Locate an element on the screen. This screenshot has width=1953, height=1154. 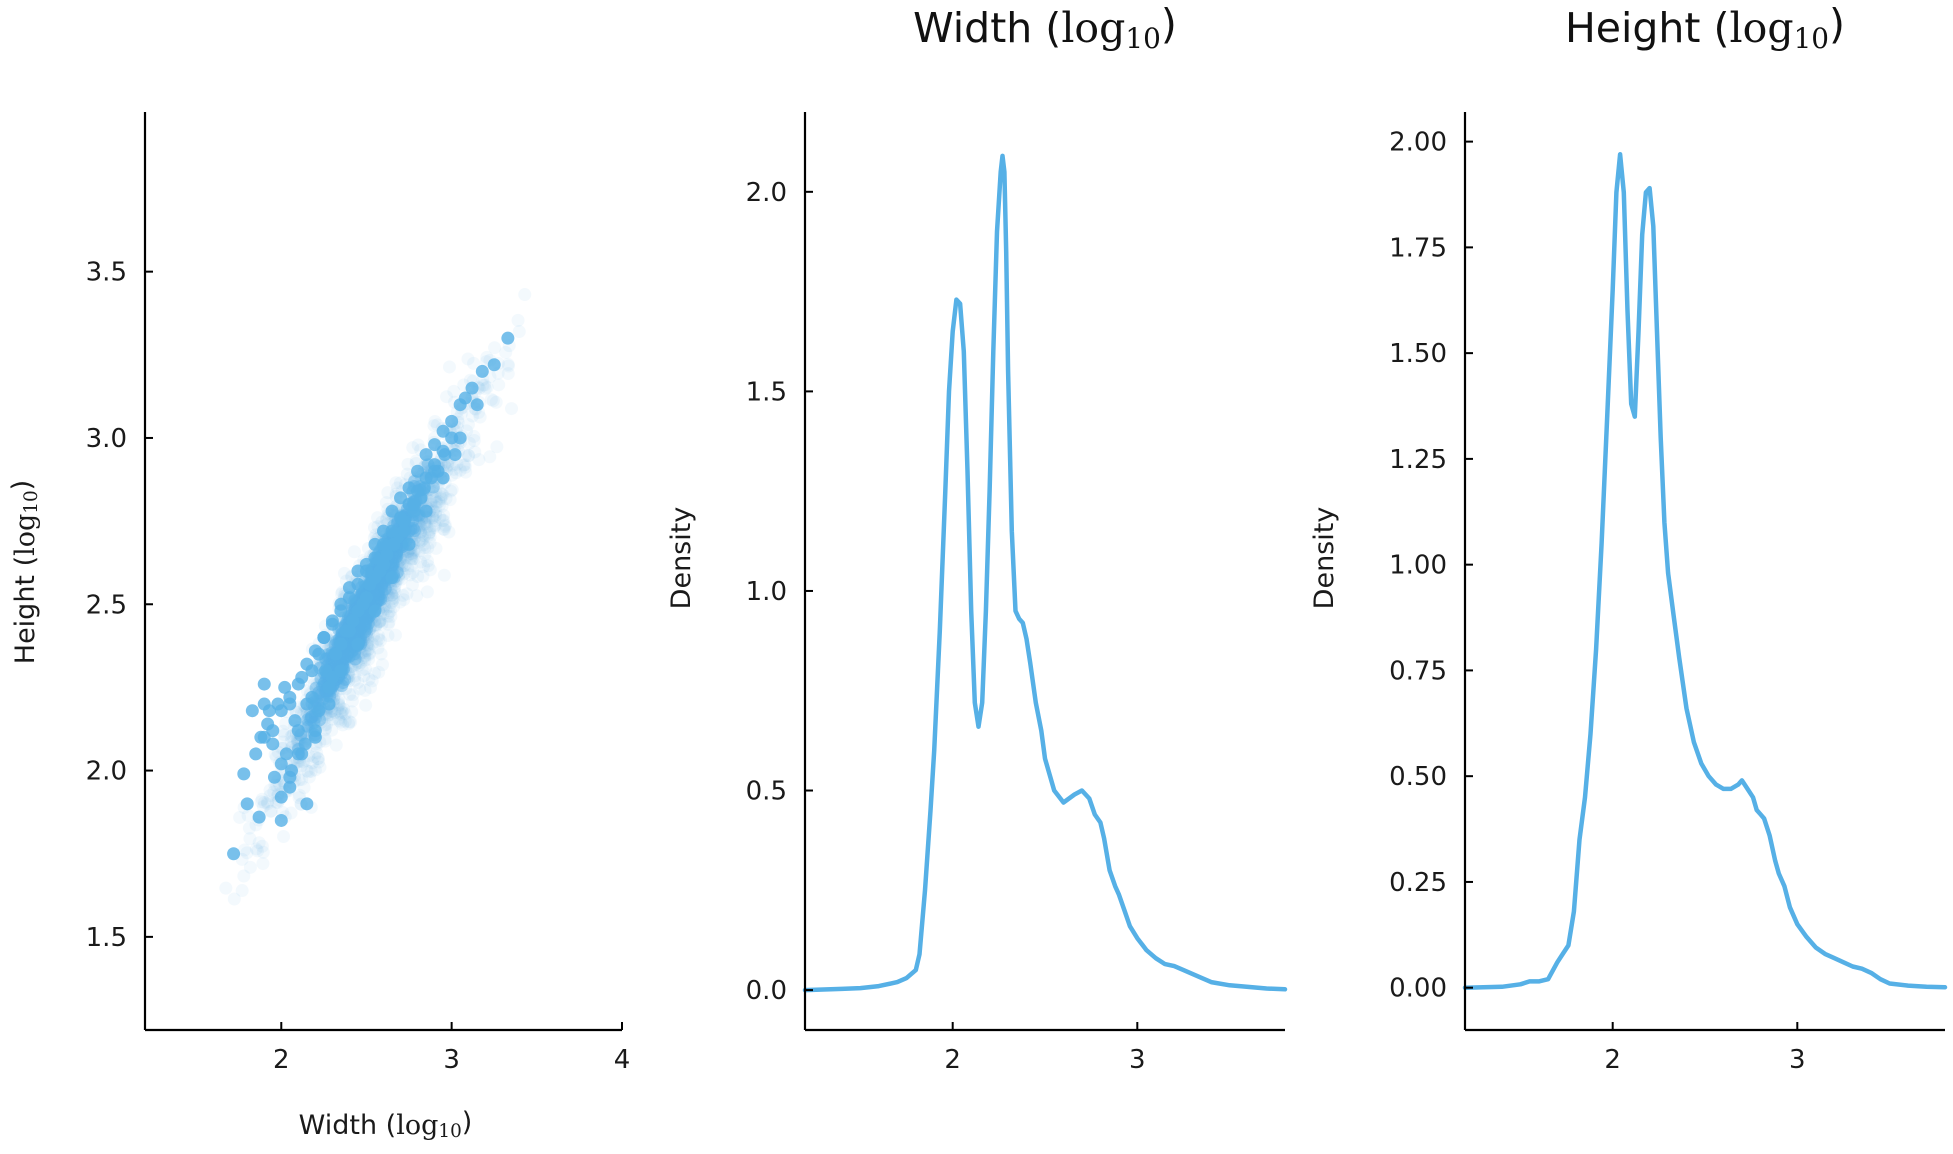
y-axis-label-func: log is located at coordinates (25, 535).